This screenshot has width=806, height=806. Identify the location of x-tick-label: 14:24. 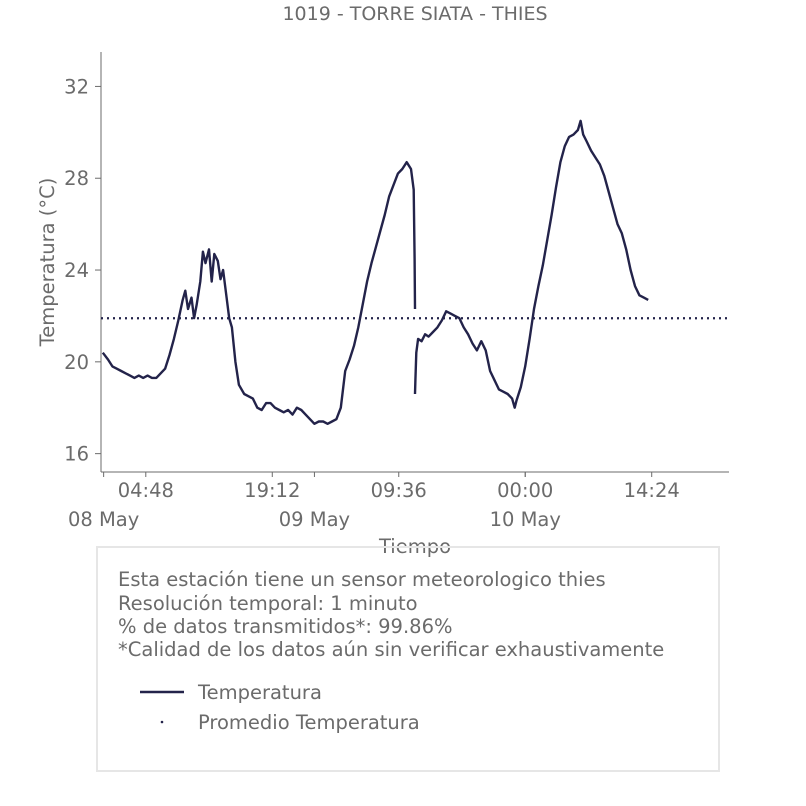
(652, 490).